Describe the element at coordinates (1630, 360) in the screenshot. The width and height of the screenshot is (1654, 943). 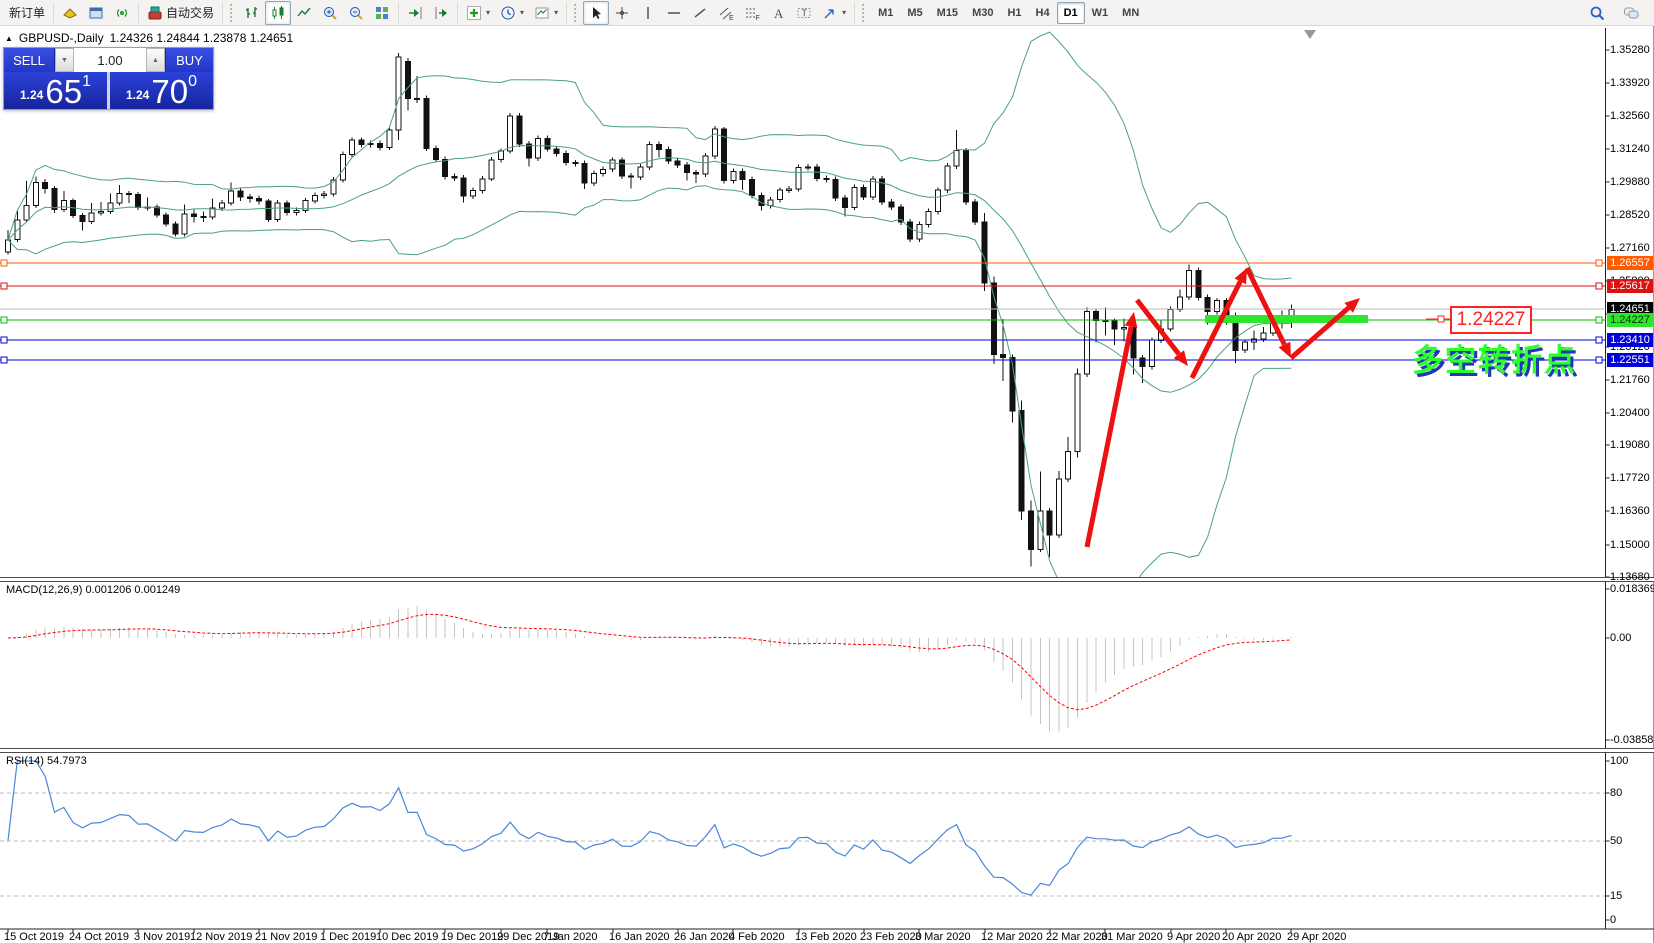
I see `price-line-label: 1.22551` at that location.